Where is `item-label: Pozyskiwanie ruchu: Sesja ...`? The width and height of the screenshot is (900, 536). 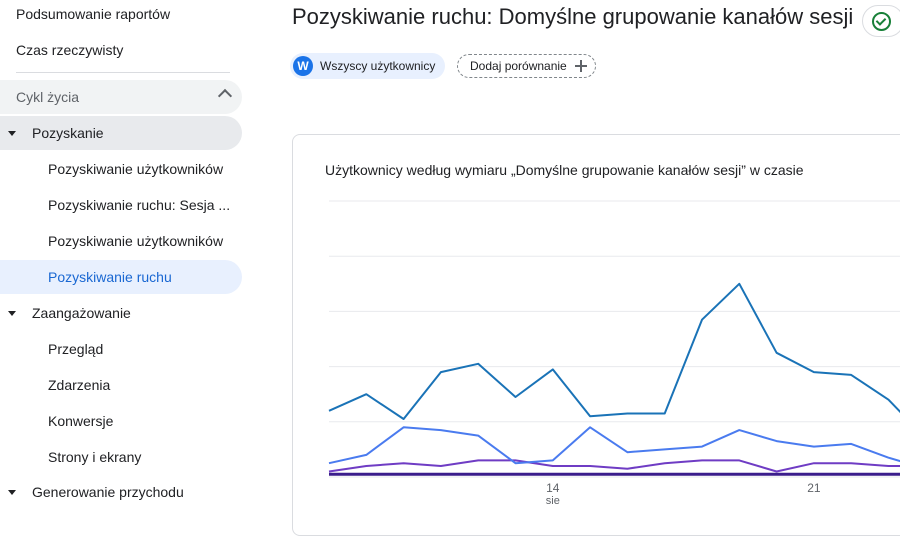 item-label: Pozyskiwanie ruchu: Sesja ... is located at coordinates (139, 205).